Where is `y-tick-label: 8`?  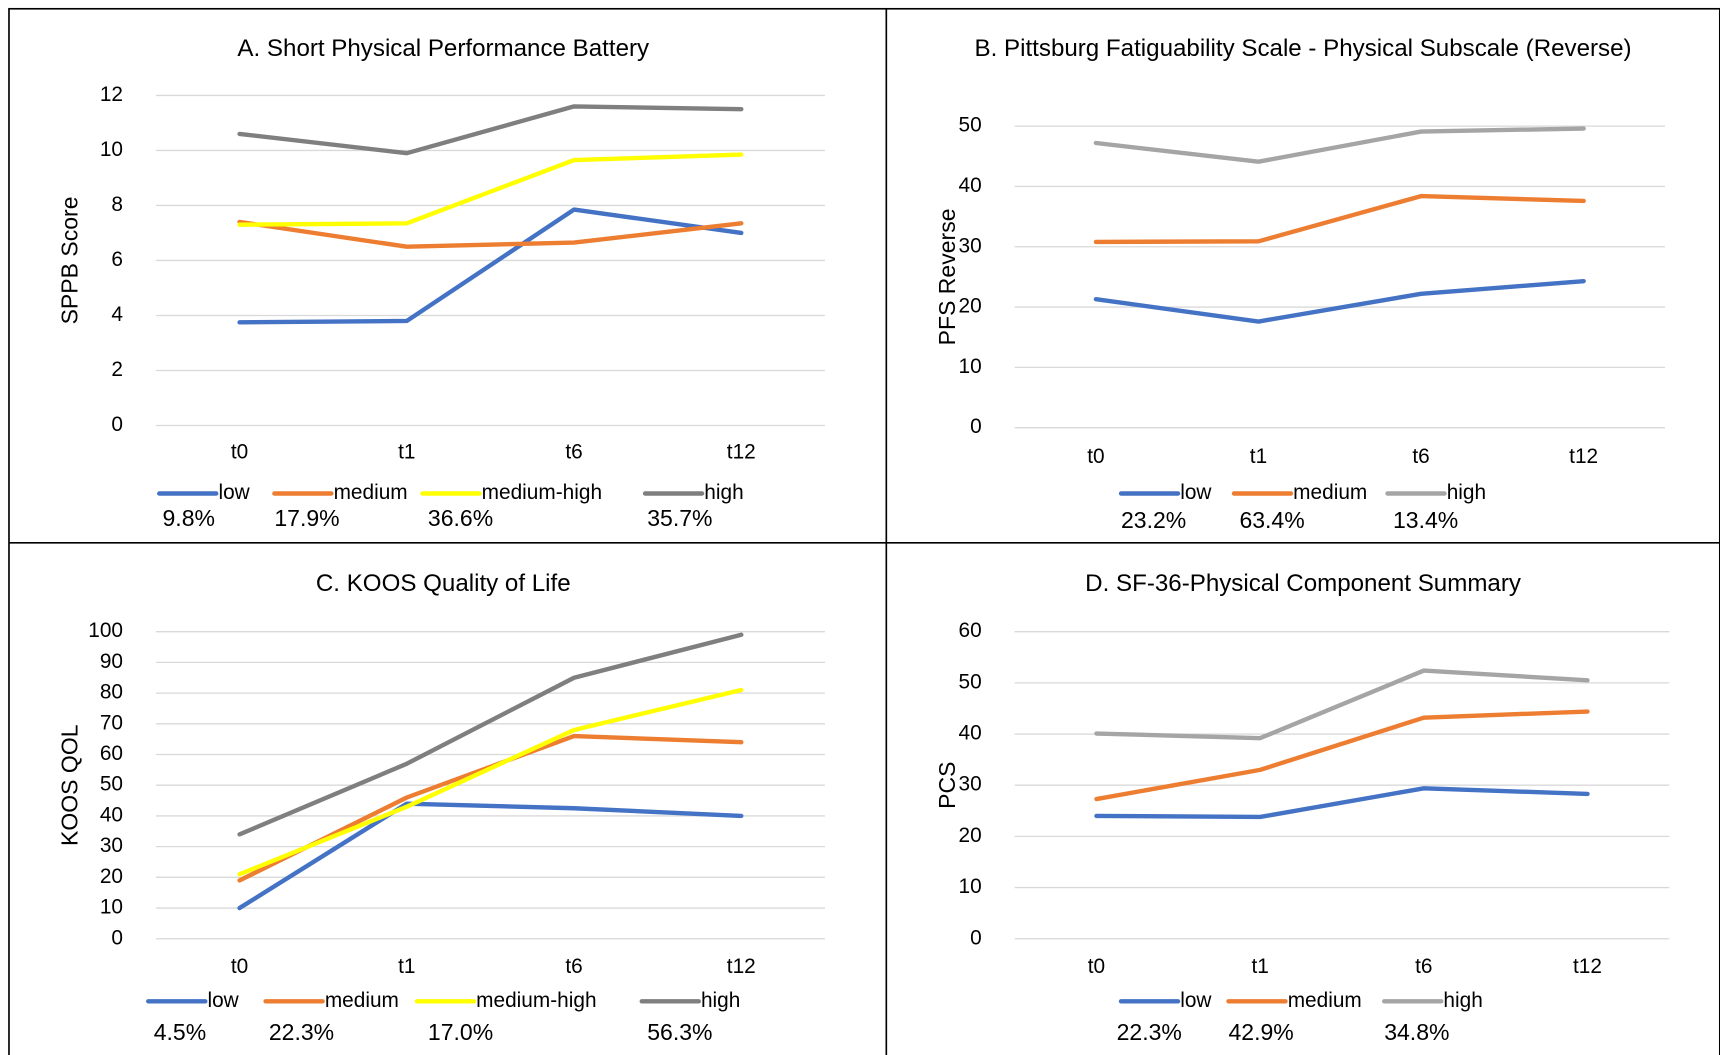
y-tick-label: 8 is located at coordinates (117, 204).